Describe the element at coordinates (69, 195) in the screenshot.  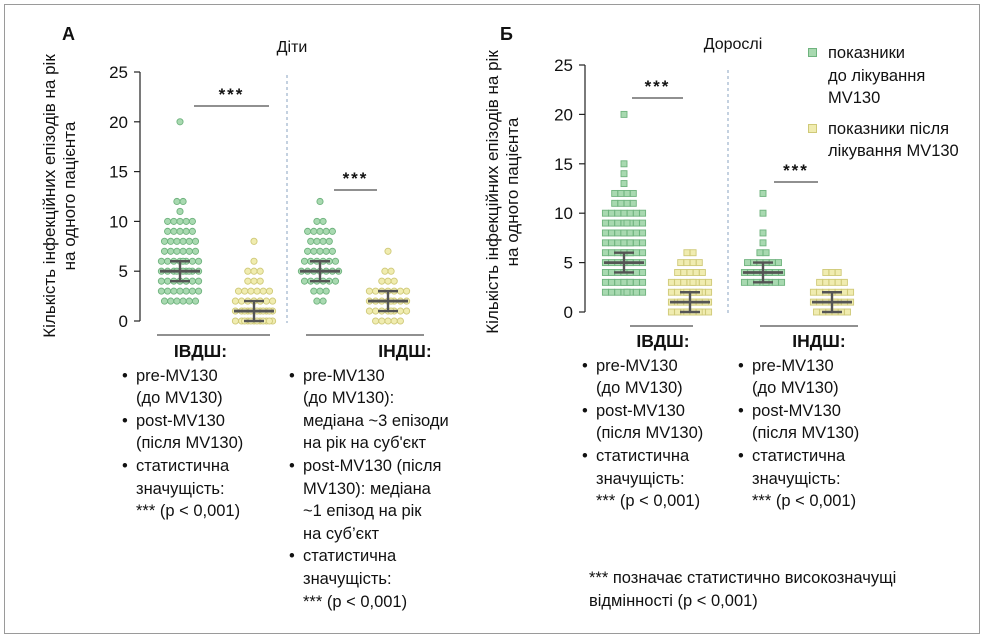
I see `y-axis-label-line: на одного пацієнта` at that location.